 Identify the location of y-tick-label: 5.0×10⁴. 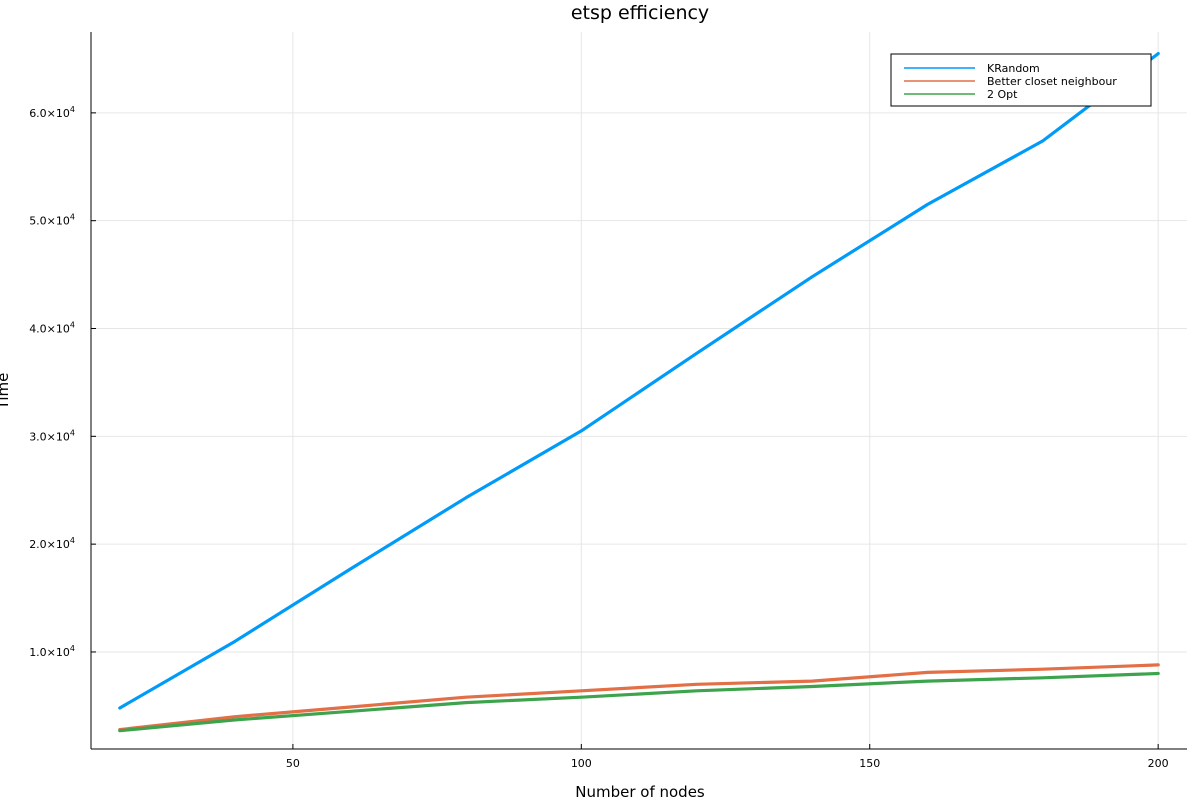
(52, 220).